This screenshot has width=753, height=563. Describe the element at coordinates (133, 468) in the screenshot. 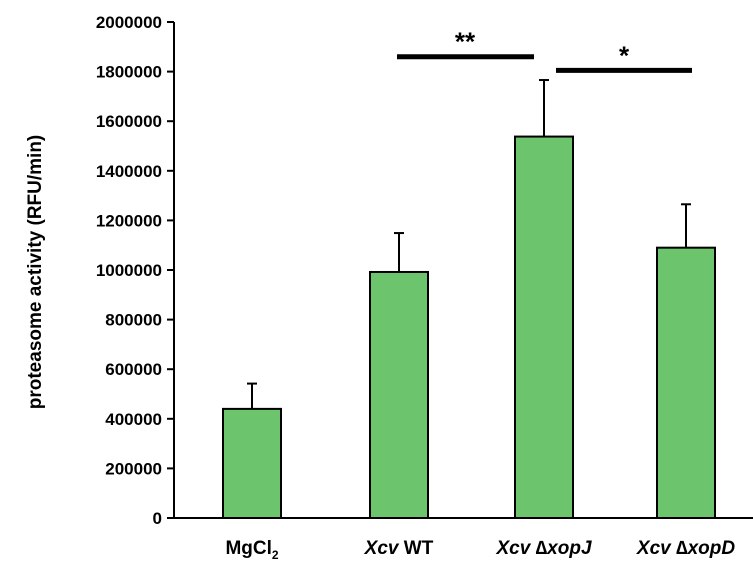

I see `y-tick-label: 200000` at that location.